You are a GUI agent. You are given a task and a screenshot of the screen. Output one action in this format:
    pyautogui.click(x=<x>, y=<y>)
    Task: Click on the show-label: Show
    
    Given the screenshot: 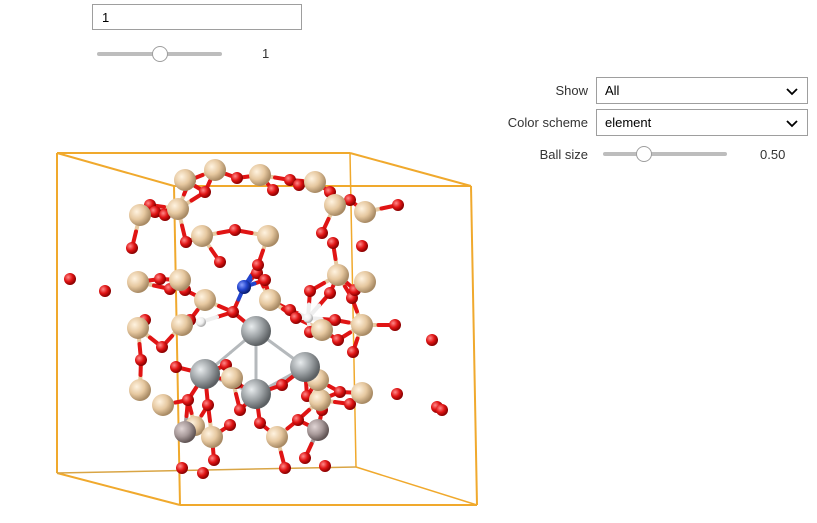 What is the action you would take?
    pyautogui.click(x=571, y=90)
    